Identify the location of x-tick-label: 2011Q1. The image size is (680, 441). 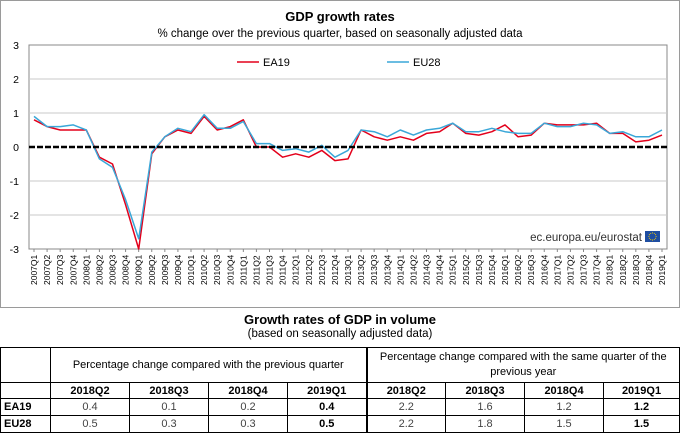
(243, 270).